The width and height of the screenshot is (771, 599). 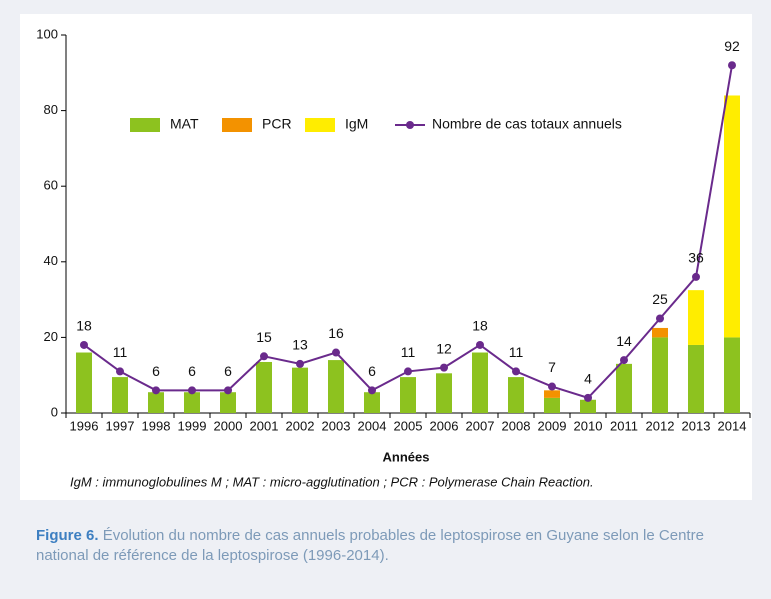 What do you see at coordinates (624, 425) in the screenshot?
I see `x-tick-label: 2011` at bounding box center [624, 425].